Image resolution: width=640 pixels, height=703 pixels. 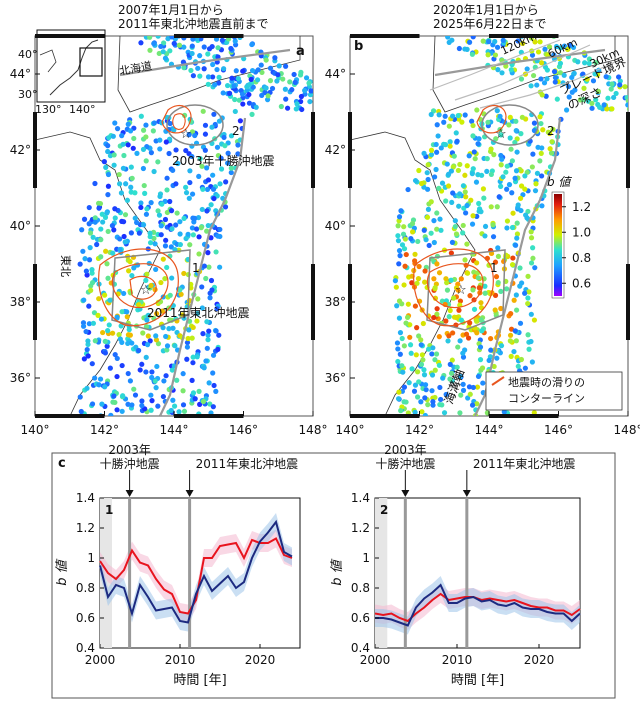 What do you see at coordinates (385, 416) in the screenshot?
I see `map-frame-bar-bottom` at bounding box center [385, 416].